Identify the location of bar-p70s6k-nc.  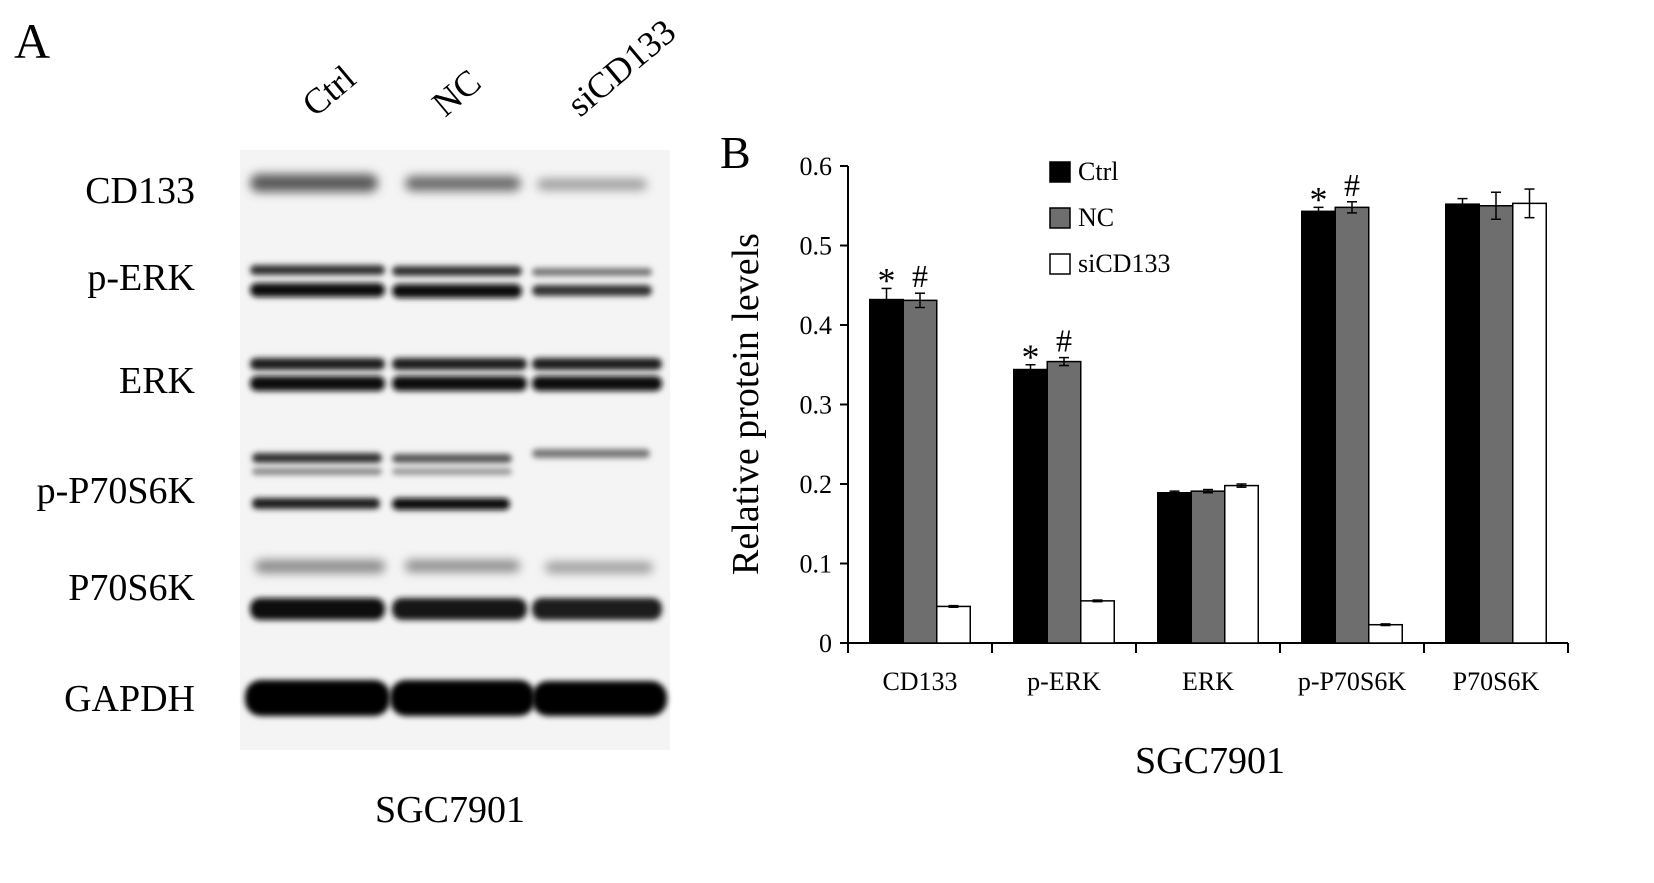
(1496, 424).